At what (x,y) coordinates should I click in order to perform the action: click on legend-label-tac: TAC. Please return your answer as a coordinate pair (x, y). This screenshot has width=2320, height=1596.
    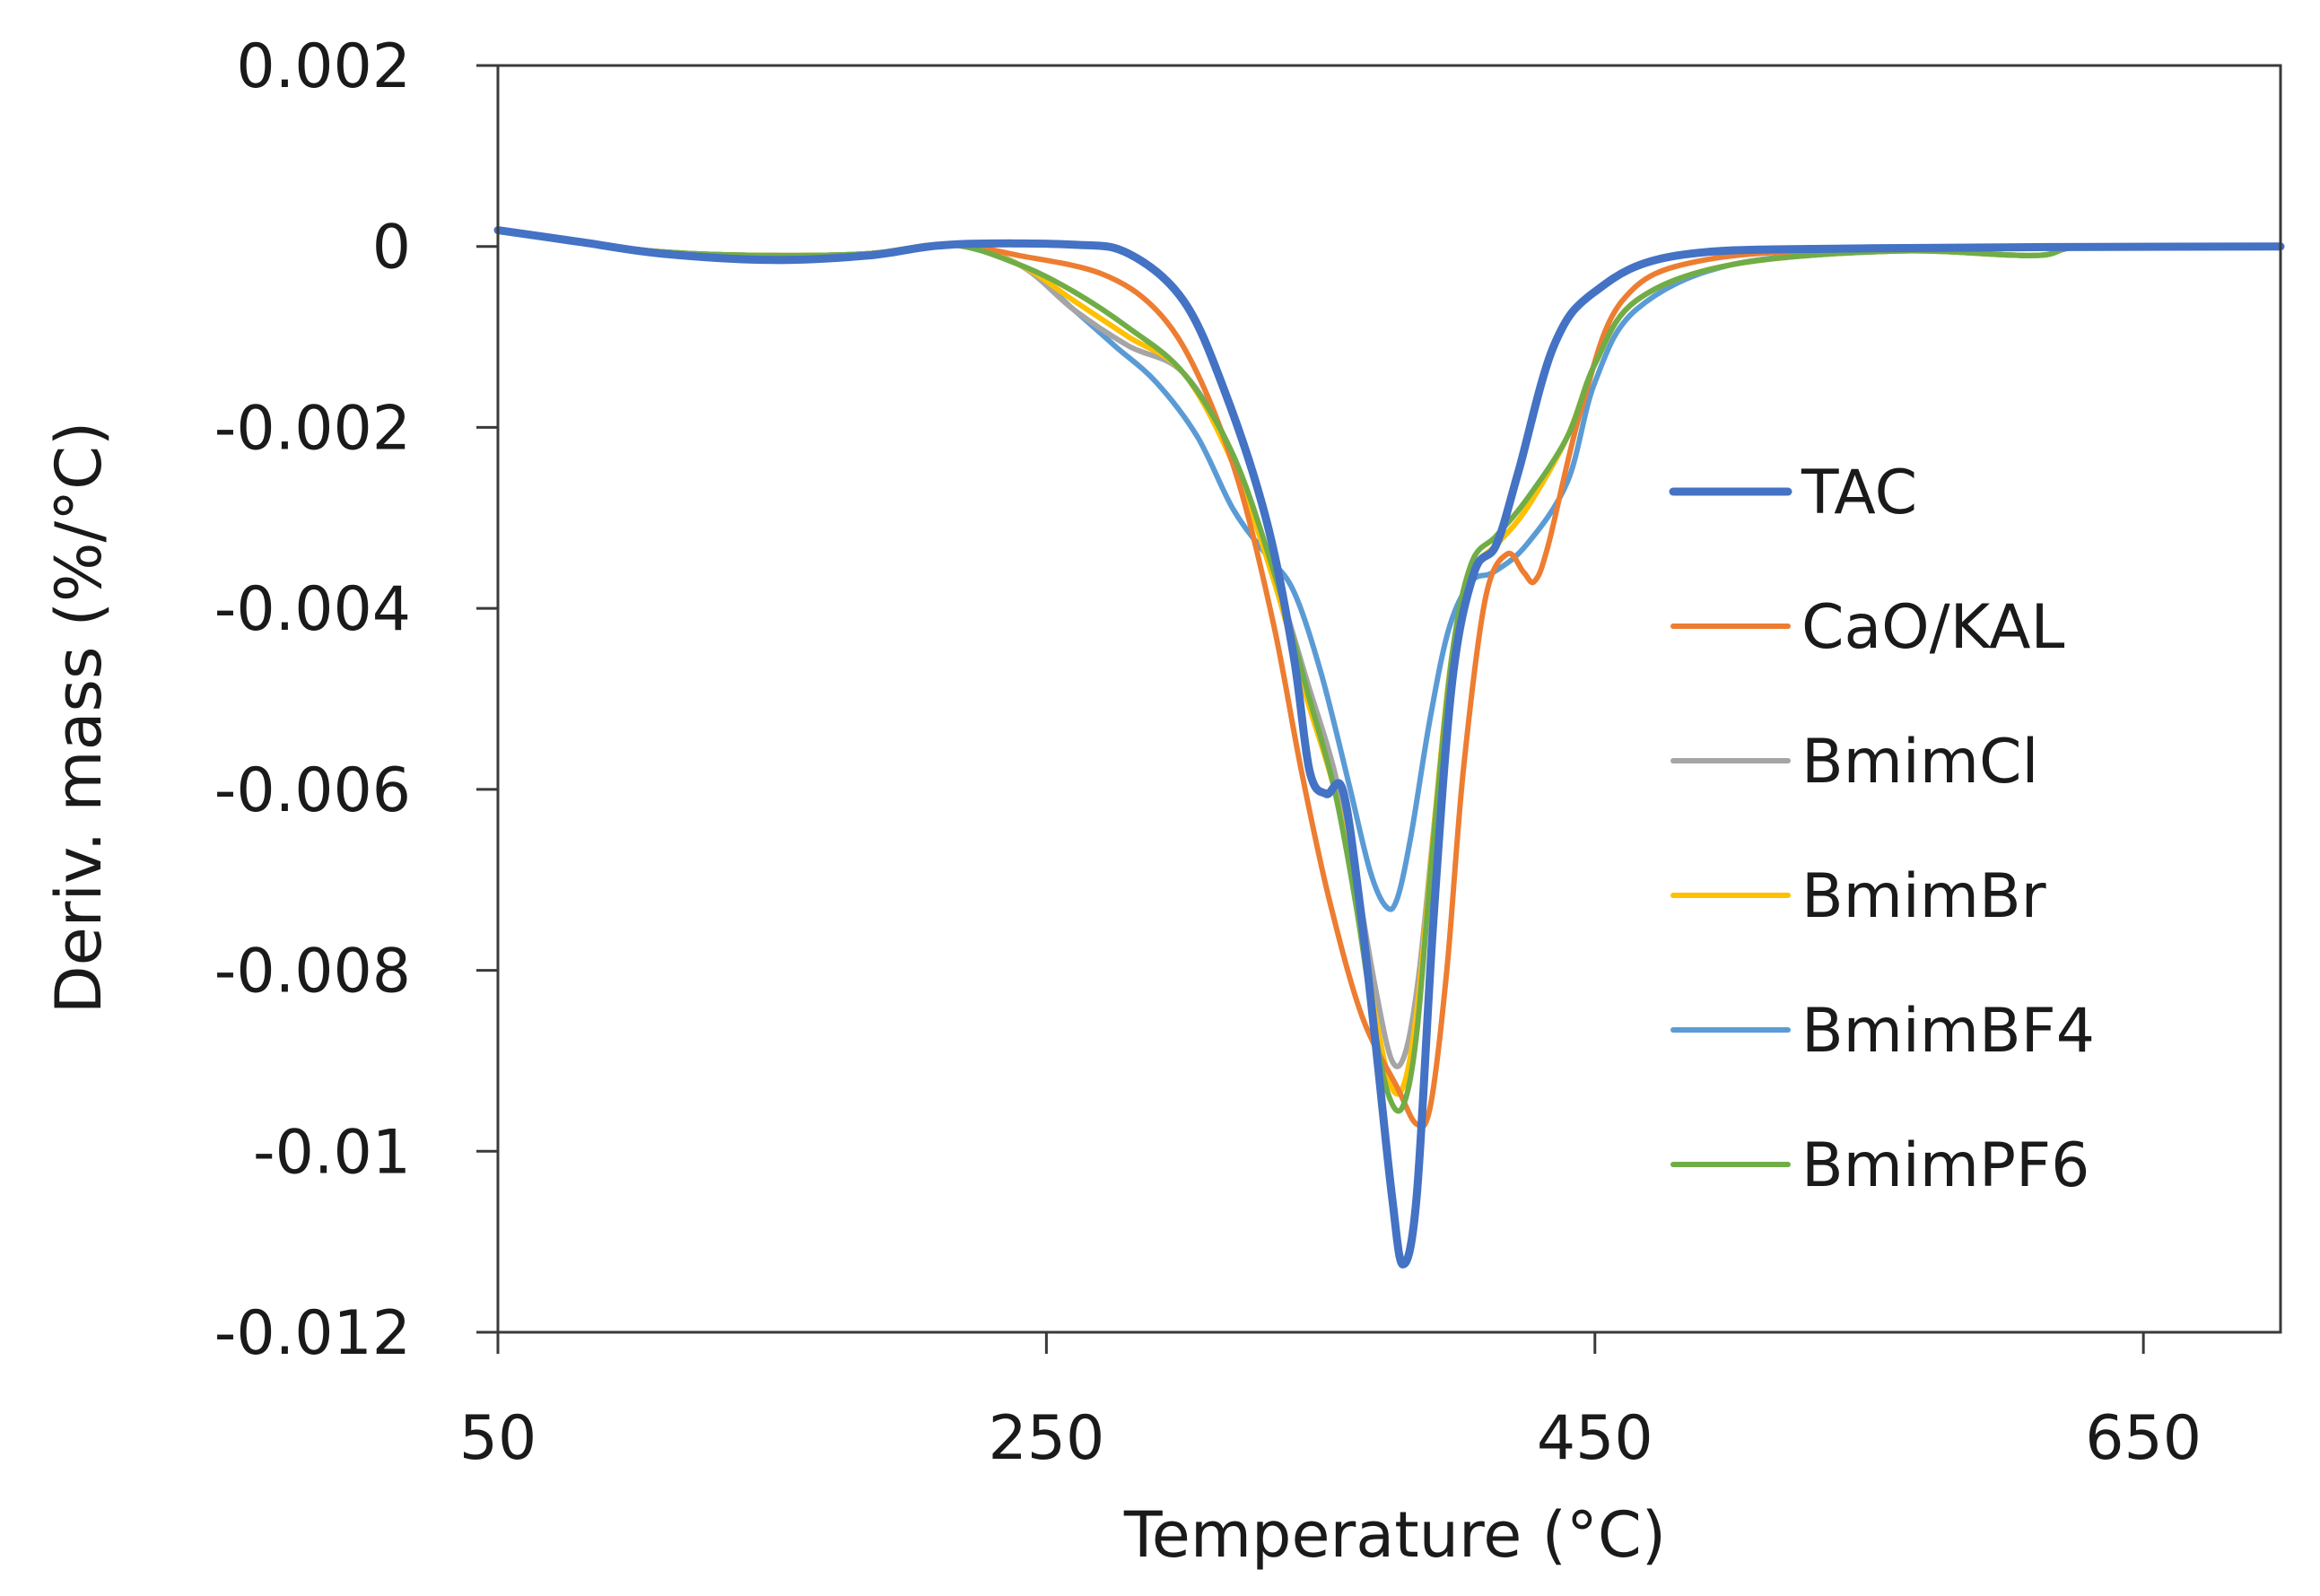
    Looking at the image, I should click on (1859, 493).